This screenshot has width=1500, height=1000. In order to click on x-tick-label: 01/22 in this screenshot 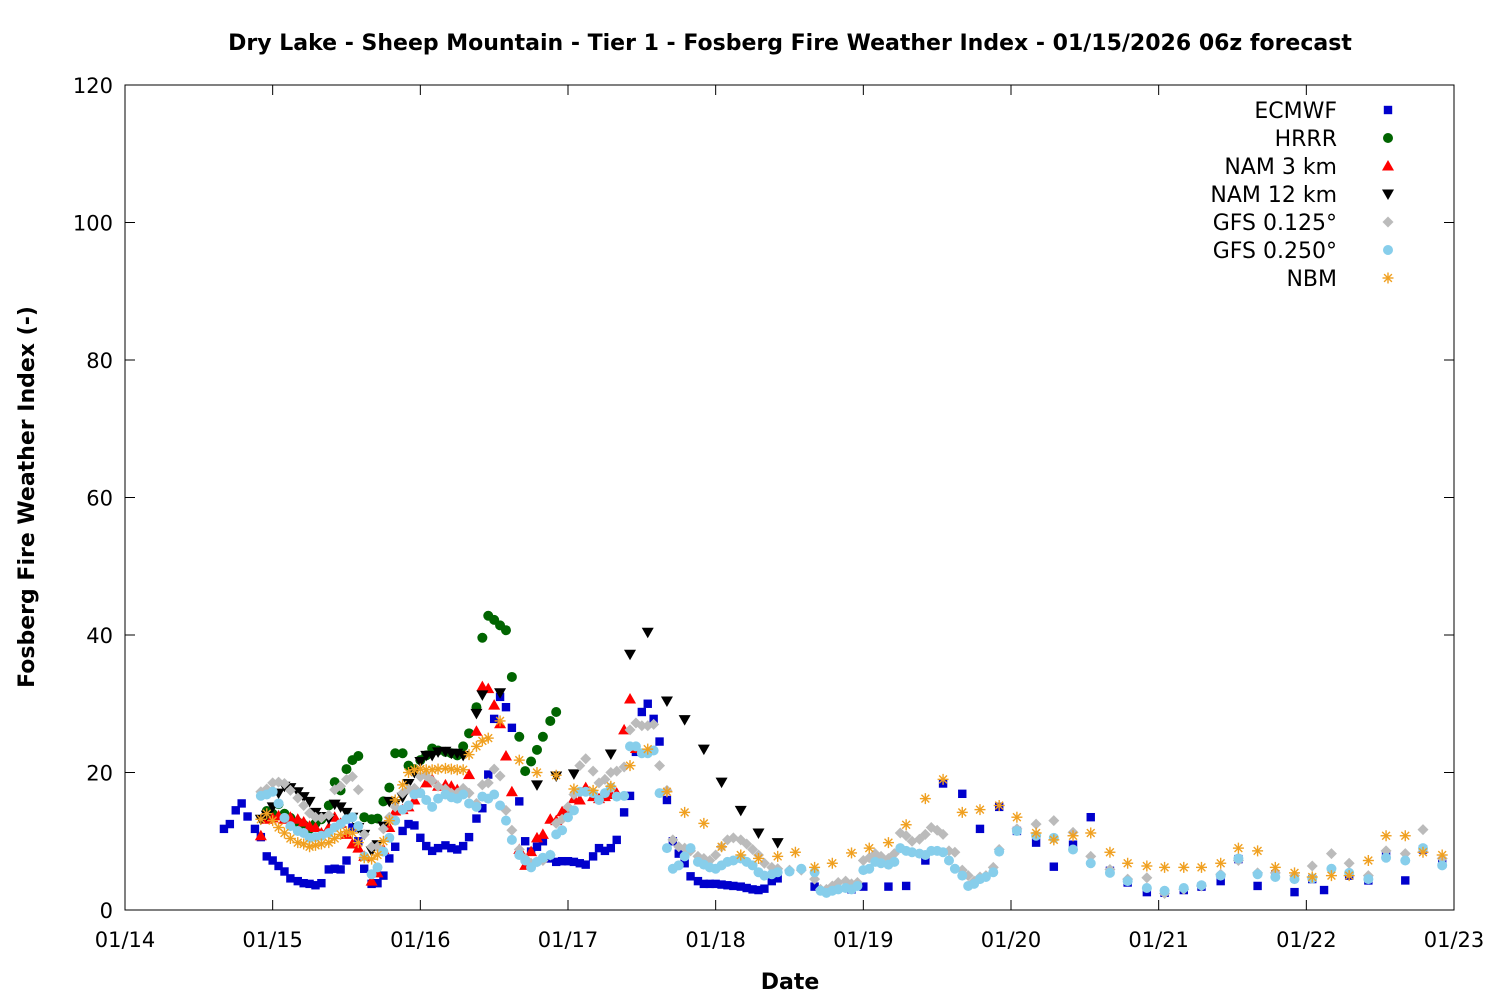, I will do `click(1306, 940)`.